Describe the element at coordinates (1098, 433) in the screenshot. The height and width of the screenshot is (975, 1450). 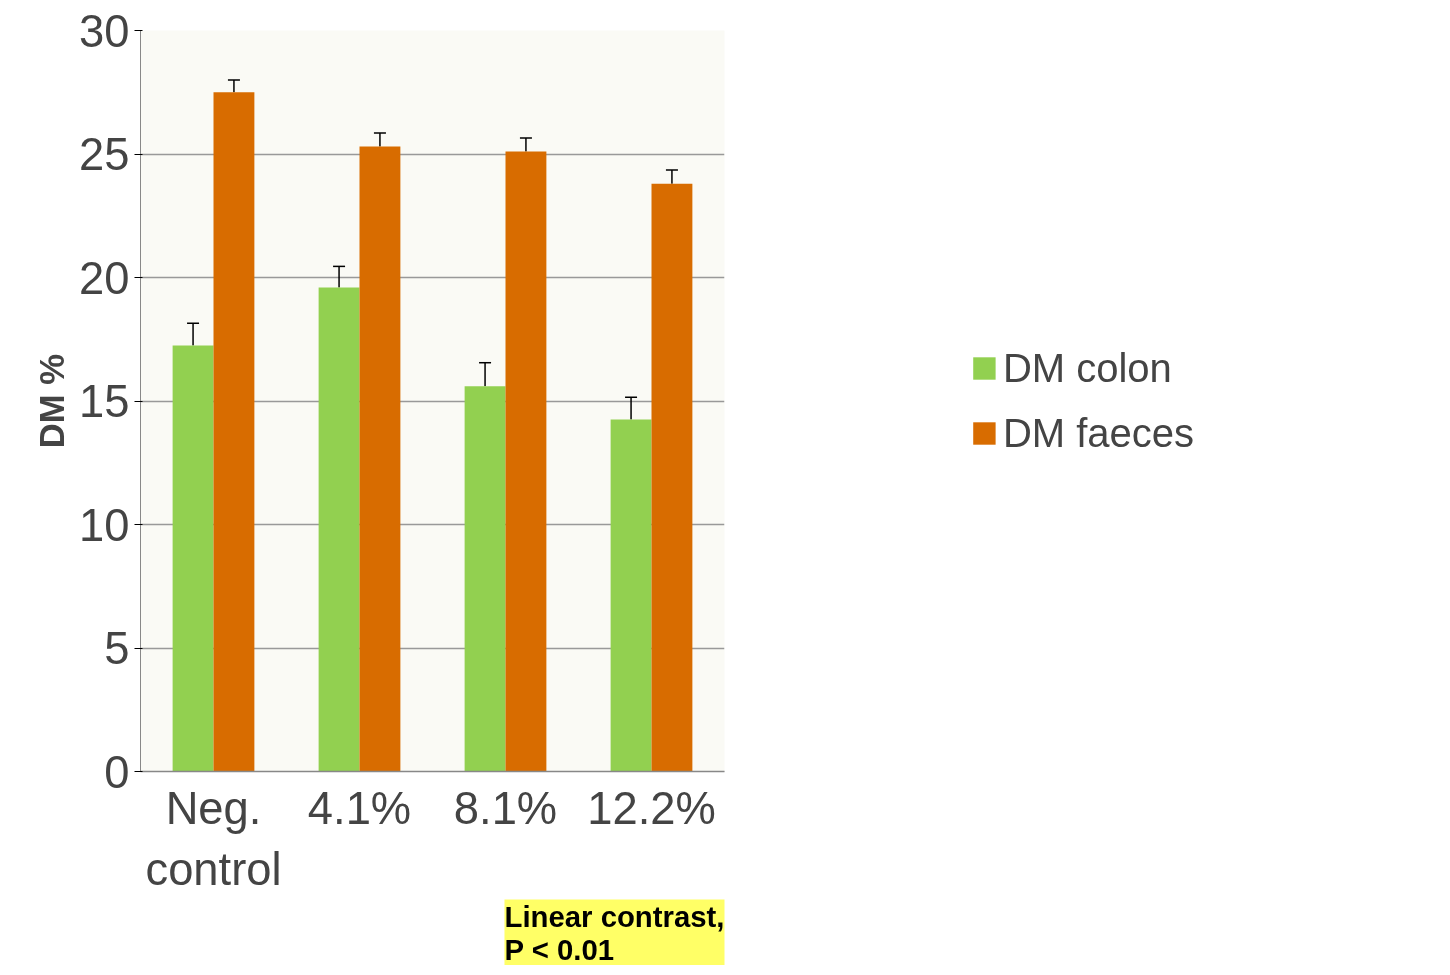
I see `legend-label: DM faeces` at that location.